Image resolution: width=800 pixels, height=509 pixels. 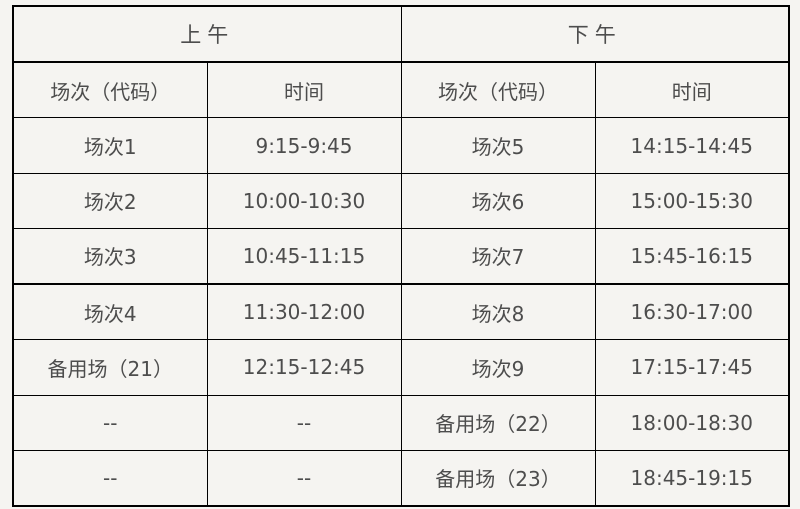 I want to click on morning-header: 上午, so click(x=207, y=34).